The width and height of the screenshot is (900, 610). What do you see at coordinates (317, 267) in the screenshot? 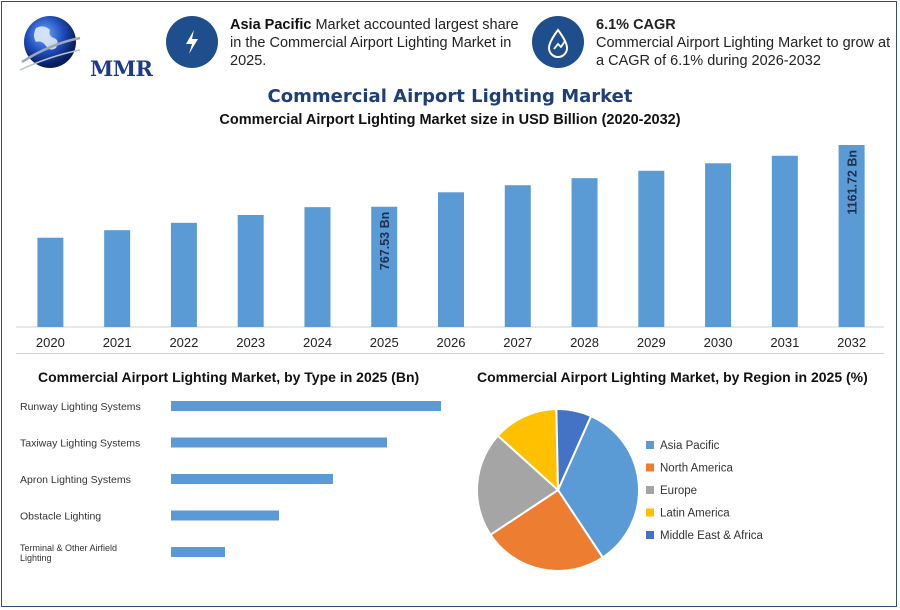
I see `bar-2024` at bounding box center [317, 267].